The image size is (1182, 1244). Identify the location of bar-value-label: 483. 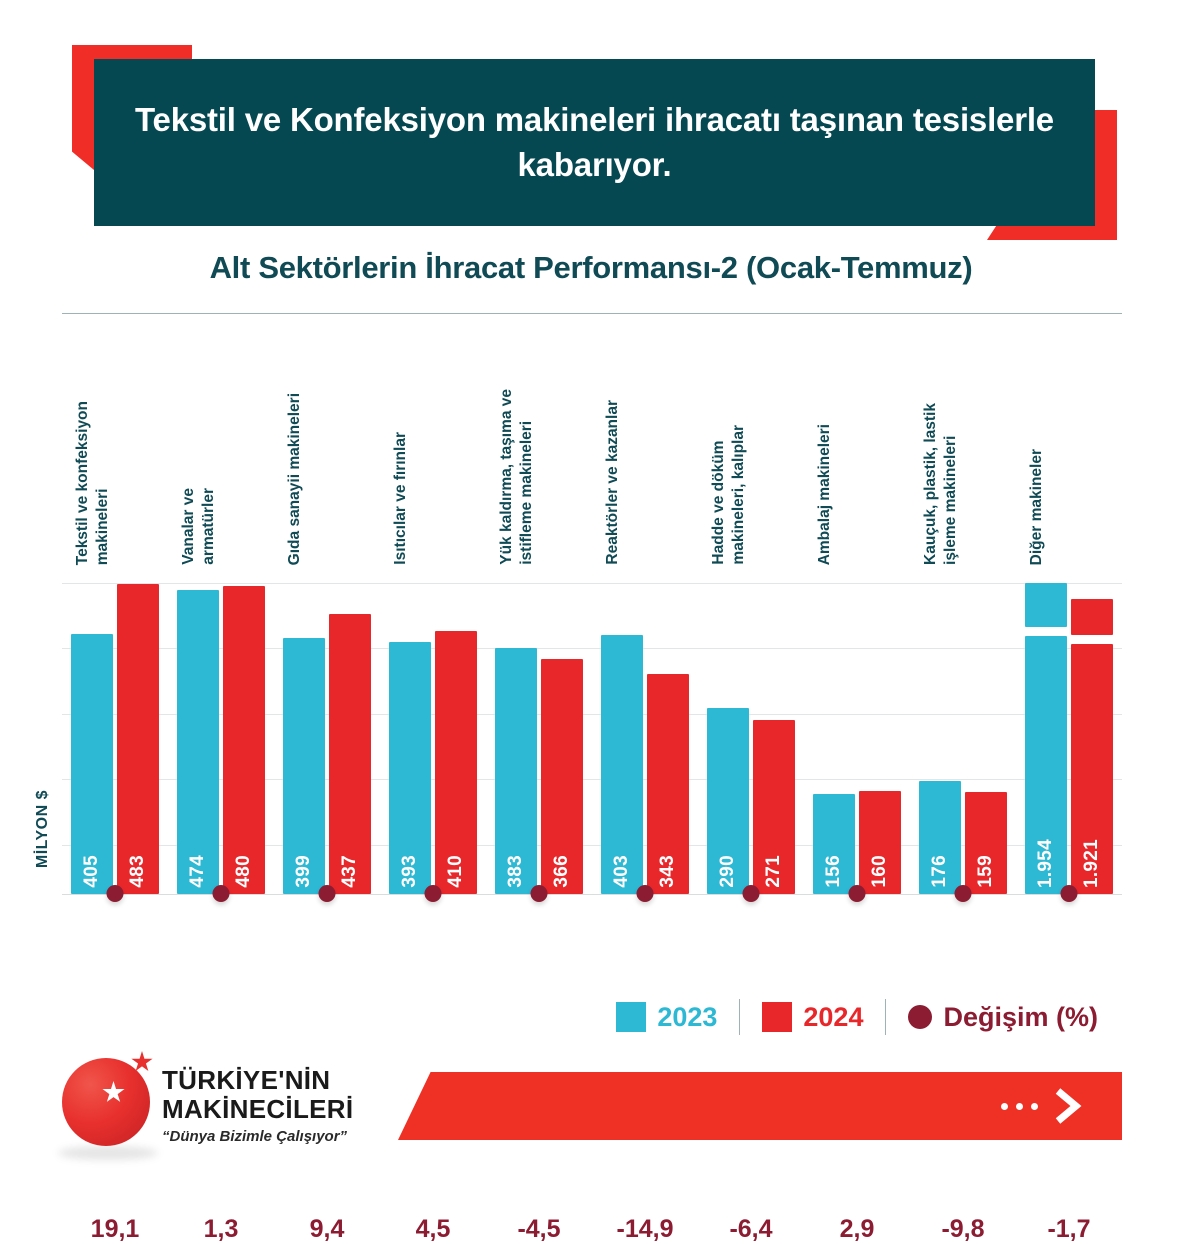
(137, 871).